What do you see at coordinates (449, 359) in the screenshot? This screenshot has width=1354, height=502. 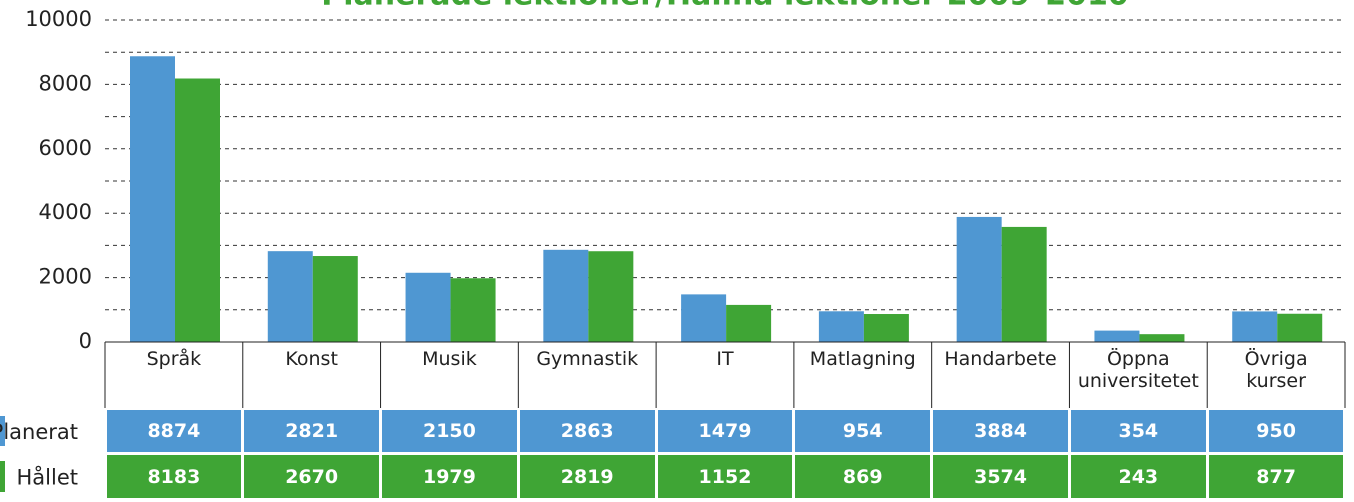 I see `x-tick-label: Musik` at bounding box center [449, 359].